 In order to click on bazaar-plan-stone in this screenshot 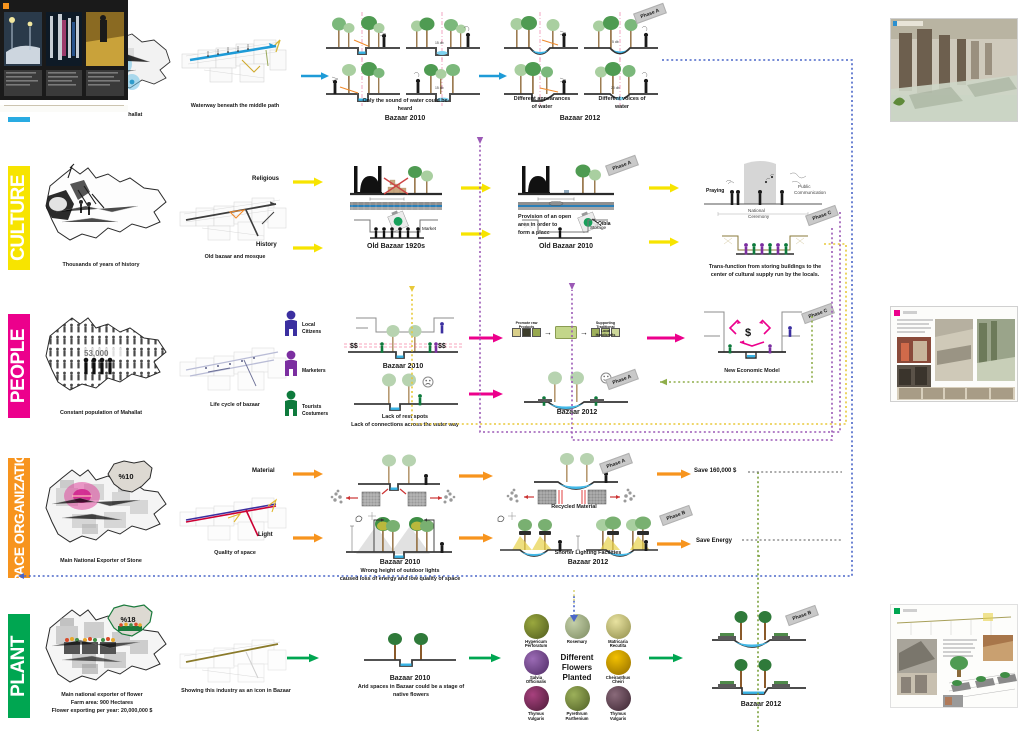, I will do `click(235, 516)`.